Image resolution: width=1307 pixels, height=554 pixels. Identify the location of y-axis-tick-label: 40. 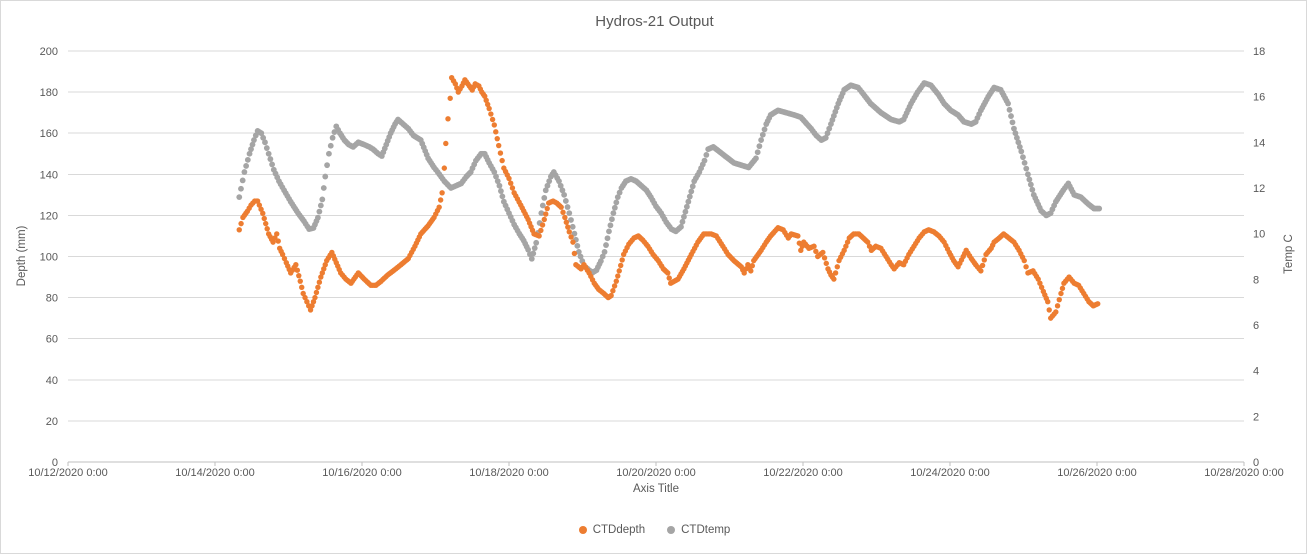
(52, 381).